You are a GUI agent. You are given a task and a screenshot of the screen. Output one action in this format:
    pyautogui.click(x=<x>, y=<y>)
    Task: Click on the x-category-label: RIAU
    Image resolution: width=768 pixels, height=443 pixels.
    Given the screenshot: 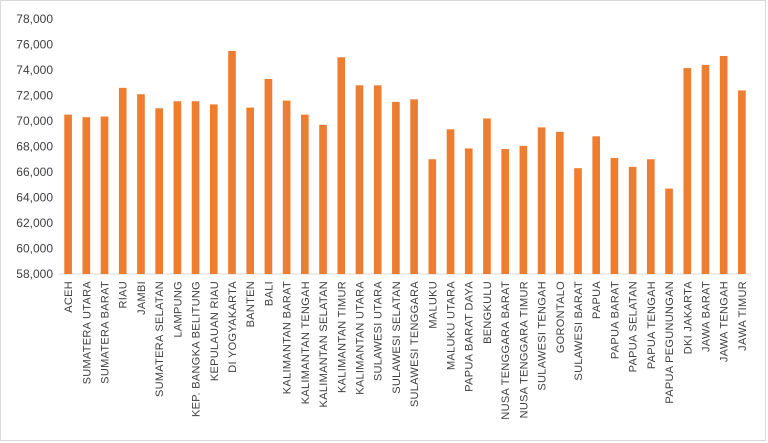 What is the action you would take?
    pyautogui.click(x=124, y=294)
    